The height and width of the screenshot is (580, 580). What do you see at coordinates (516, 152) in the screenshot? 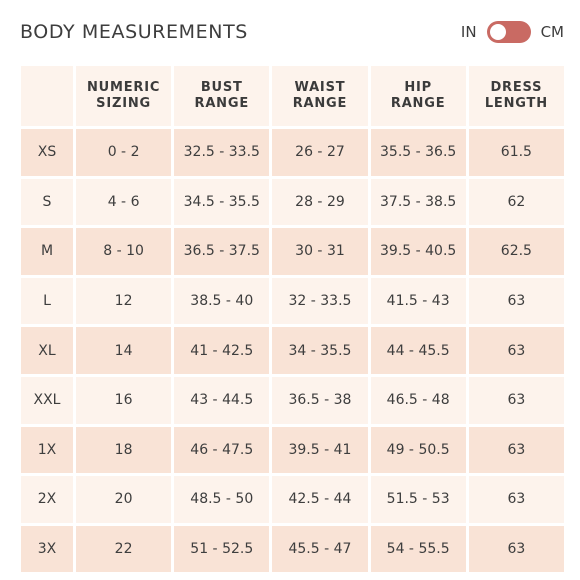
I see `cell-dress-length: 61.5` at bounding box center [516, 152].